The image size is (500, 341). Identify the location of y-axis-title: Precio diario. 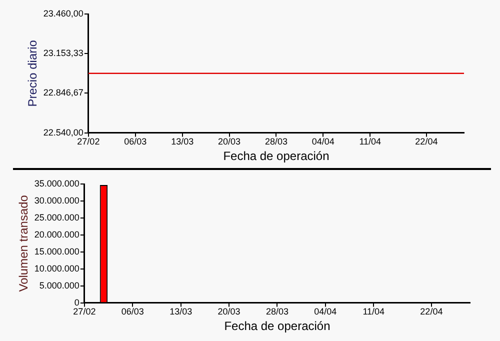
(33, 73).